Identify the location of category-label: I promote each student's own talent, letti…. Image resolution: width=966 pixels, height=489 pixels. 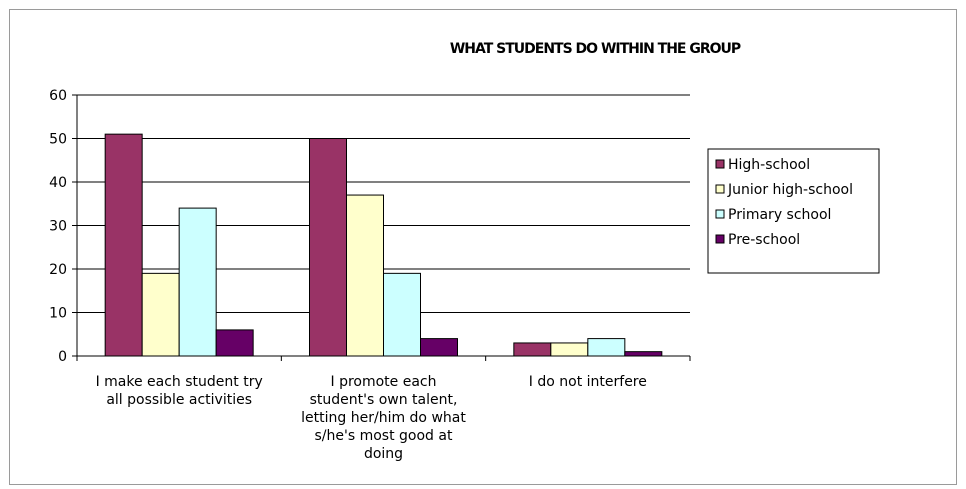
(383, 418).